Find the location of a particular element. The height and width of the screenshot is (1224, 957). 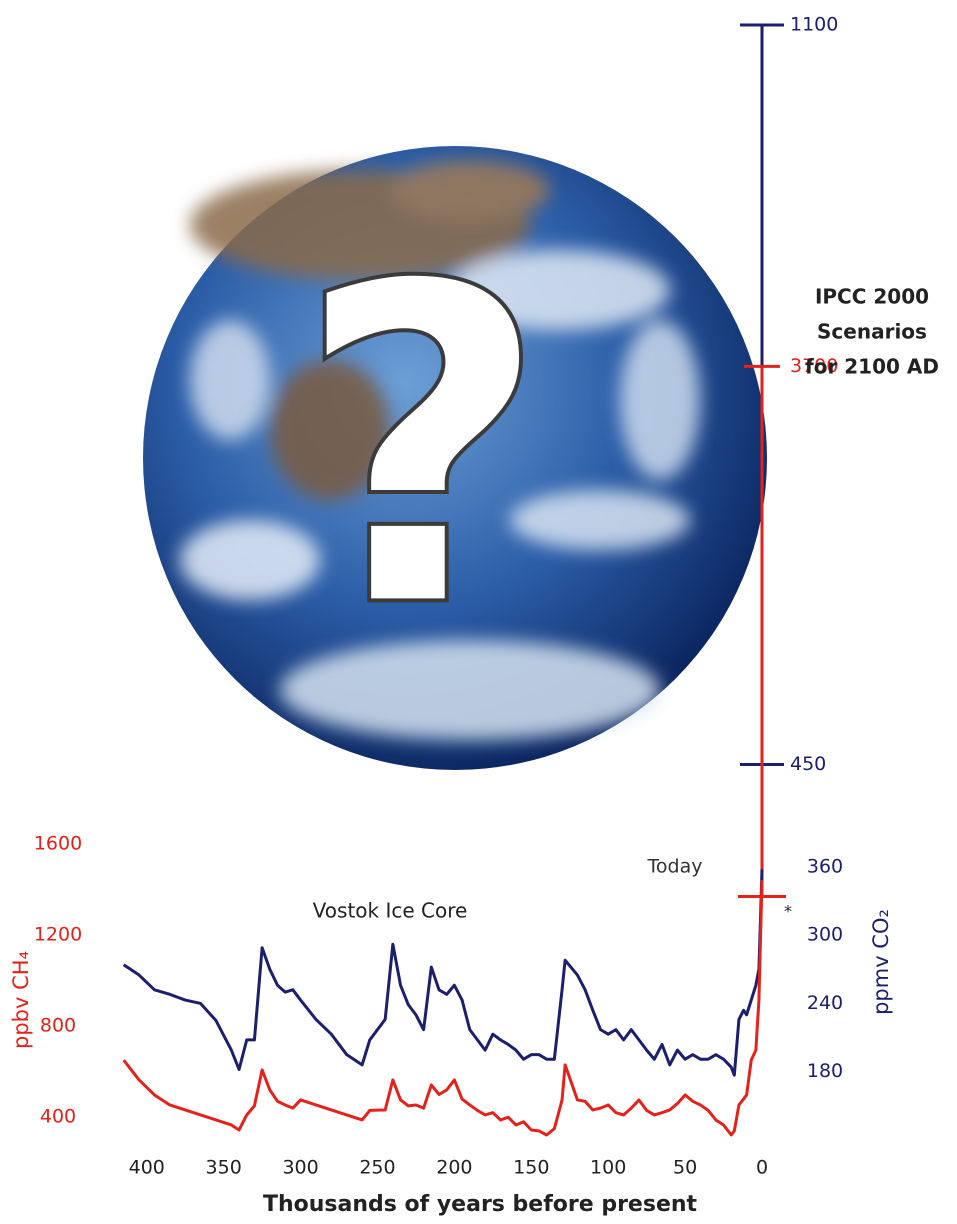

scenario-label: for 2100 AD is located at coordinates (872, 367).